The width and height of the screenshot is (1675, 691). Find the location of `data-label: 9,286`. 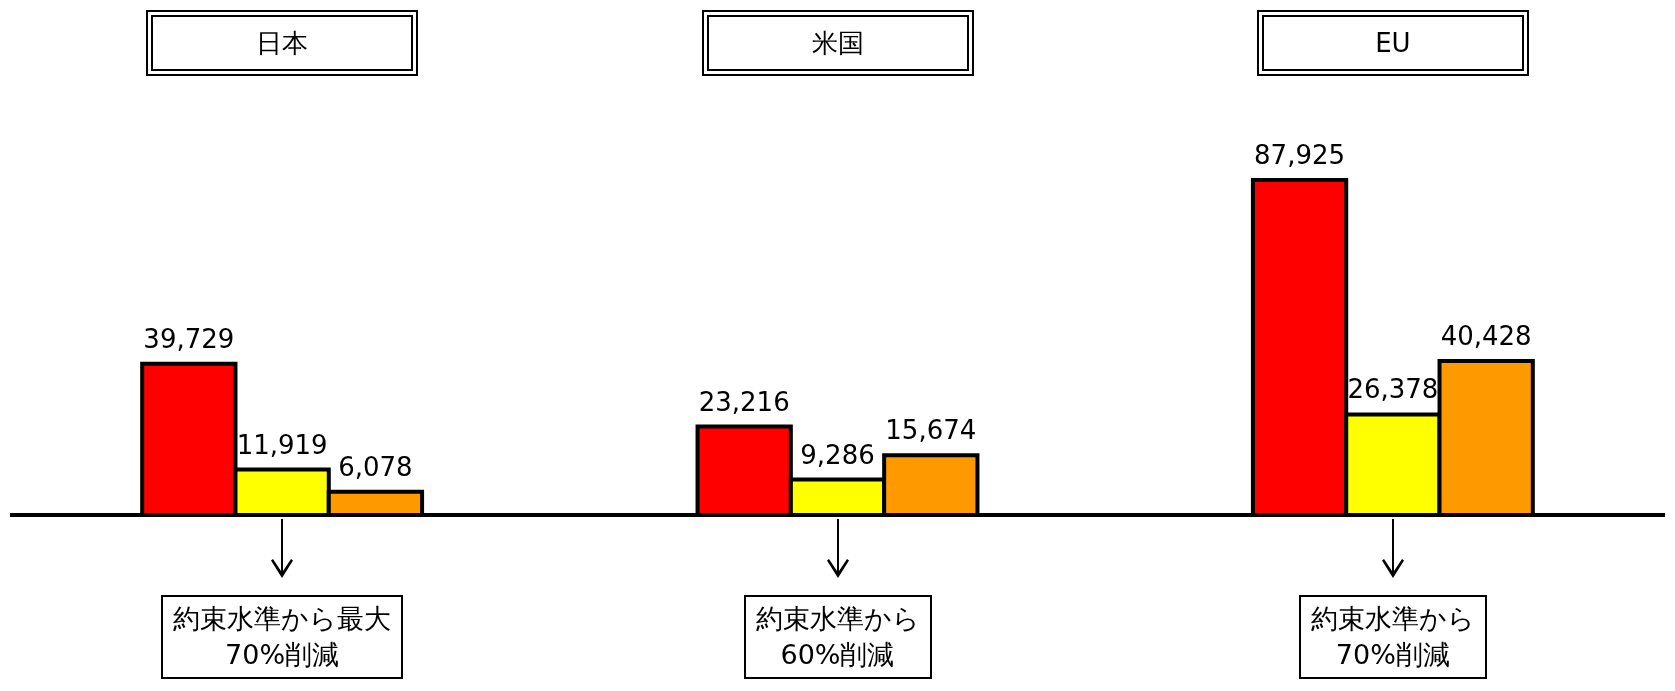

data-label: 9,286 is located at coordinates (837, 454).